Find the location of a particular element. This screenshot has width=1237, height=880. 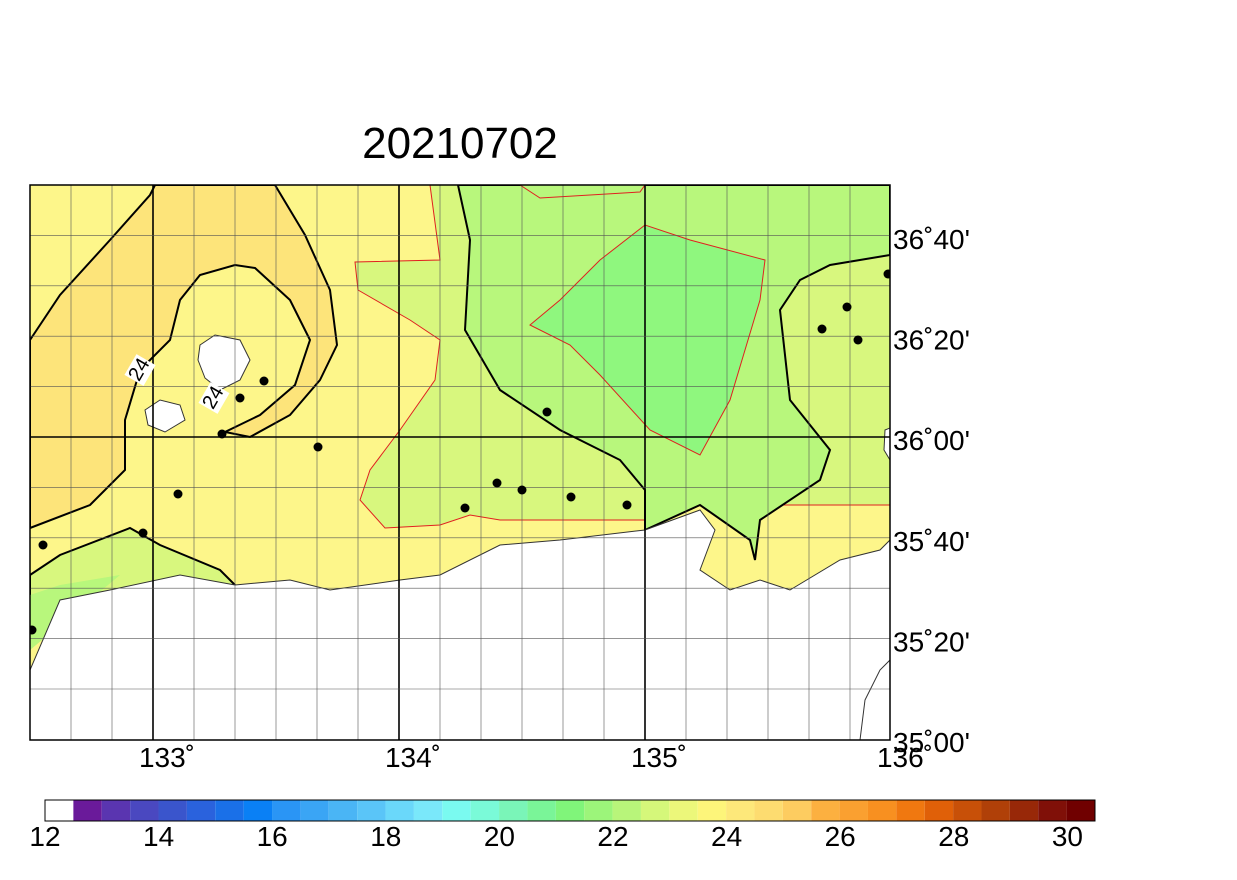

field-deep-green is located at coordinates (647, 340).